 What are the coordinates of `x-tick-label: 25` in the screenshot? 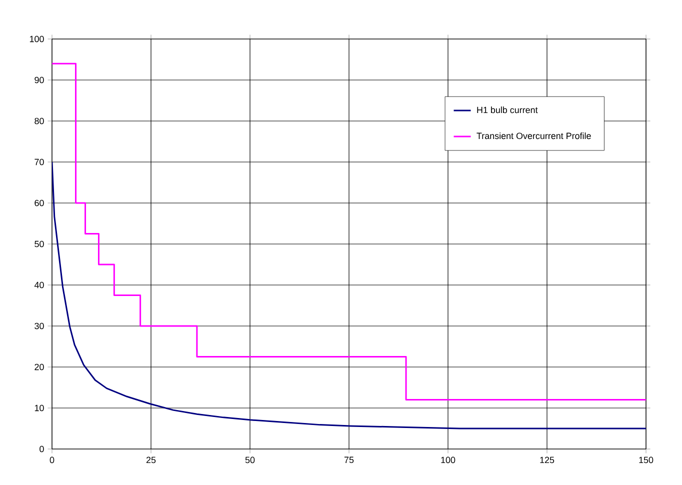 It's located at (151, 460).